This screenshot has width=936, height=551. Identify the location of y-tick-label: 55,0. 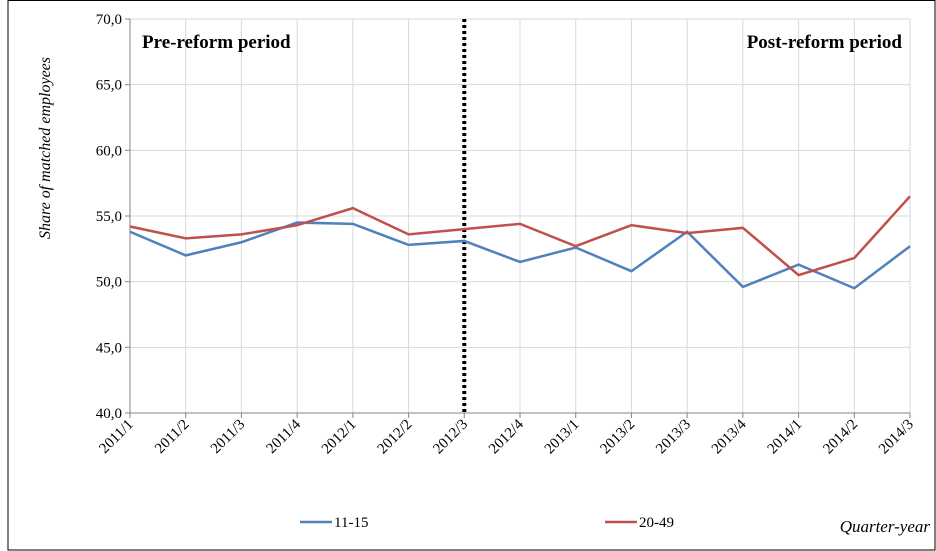
(109, 217).